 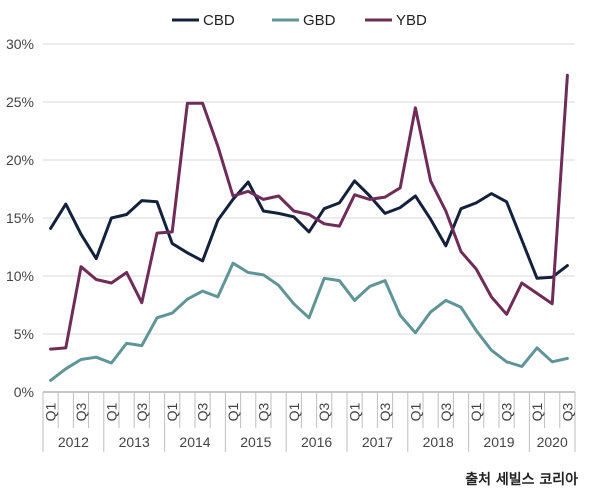 I want to click on year-label: 2019, so click(x=498, y=442).